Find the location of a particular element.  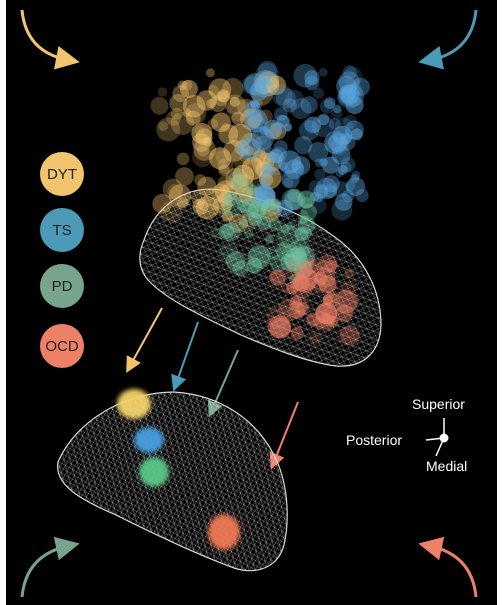

curved-arrow-icon-top-right is located at coordinates (448, 39).